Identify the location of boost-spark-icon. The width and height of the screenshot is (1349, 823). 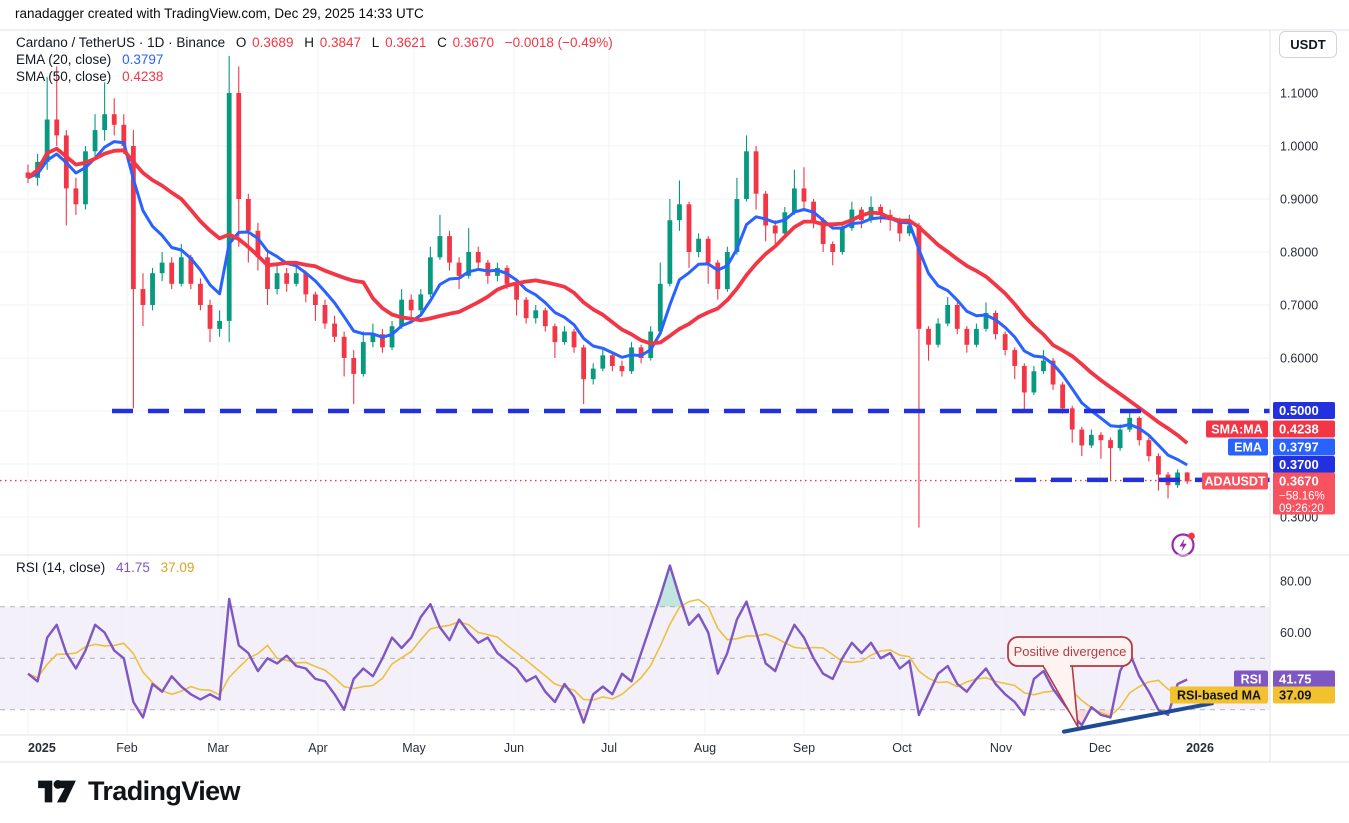
(1183, 544).